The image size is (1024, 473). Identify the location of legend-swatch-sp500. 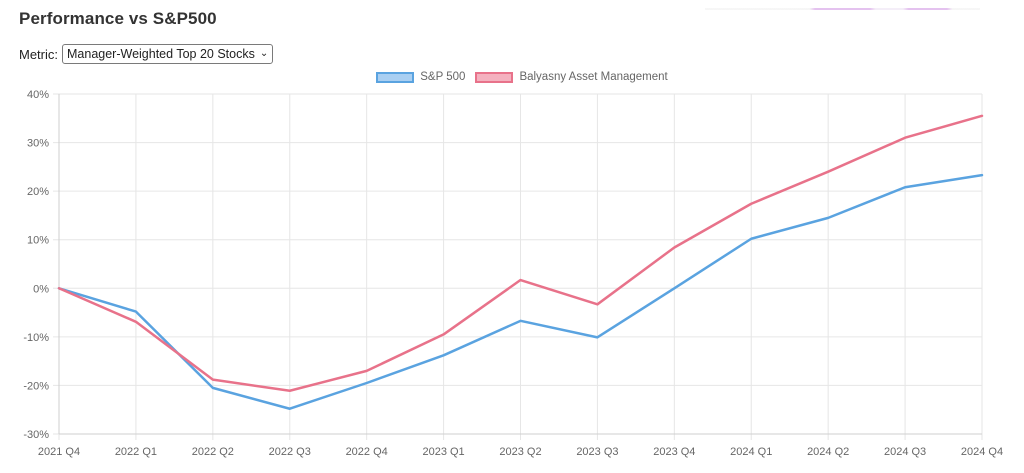
(395, 77).